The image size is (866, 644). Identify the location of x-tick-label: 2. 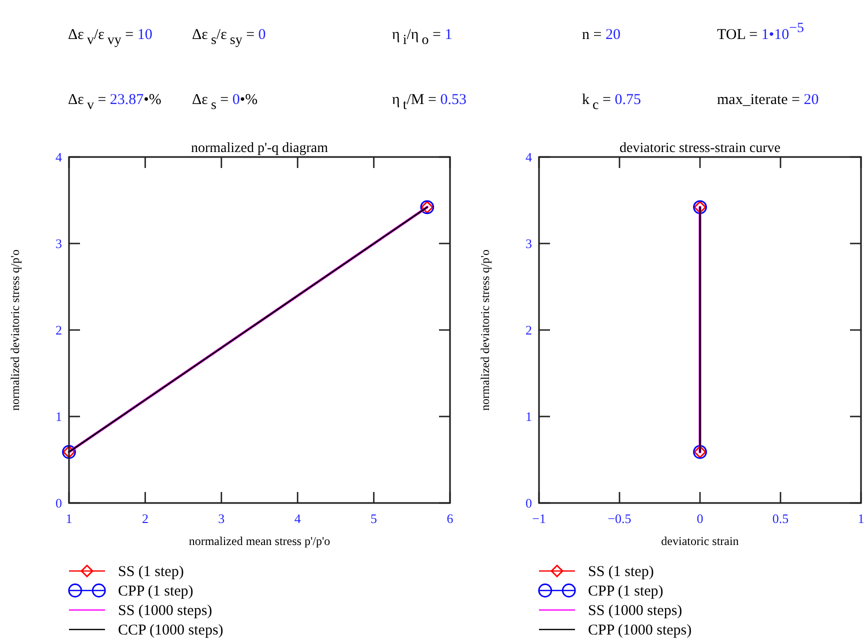
(145, 518).